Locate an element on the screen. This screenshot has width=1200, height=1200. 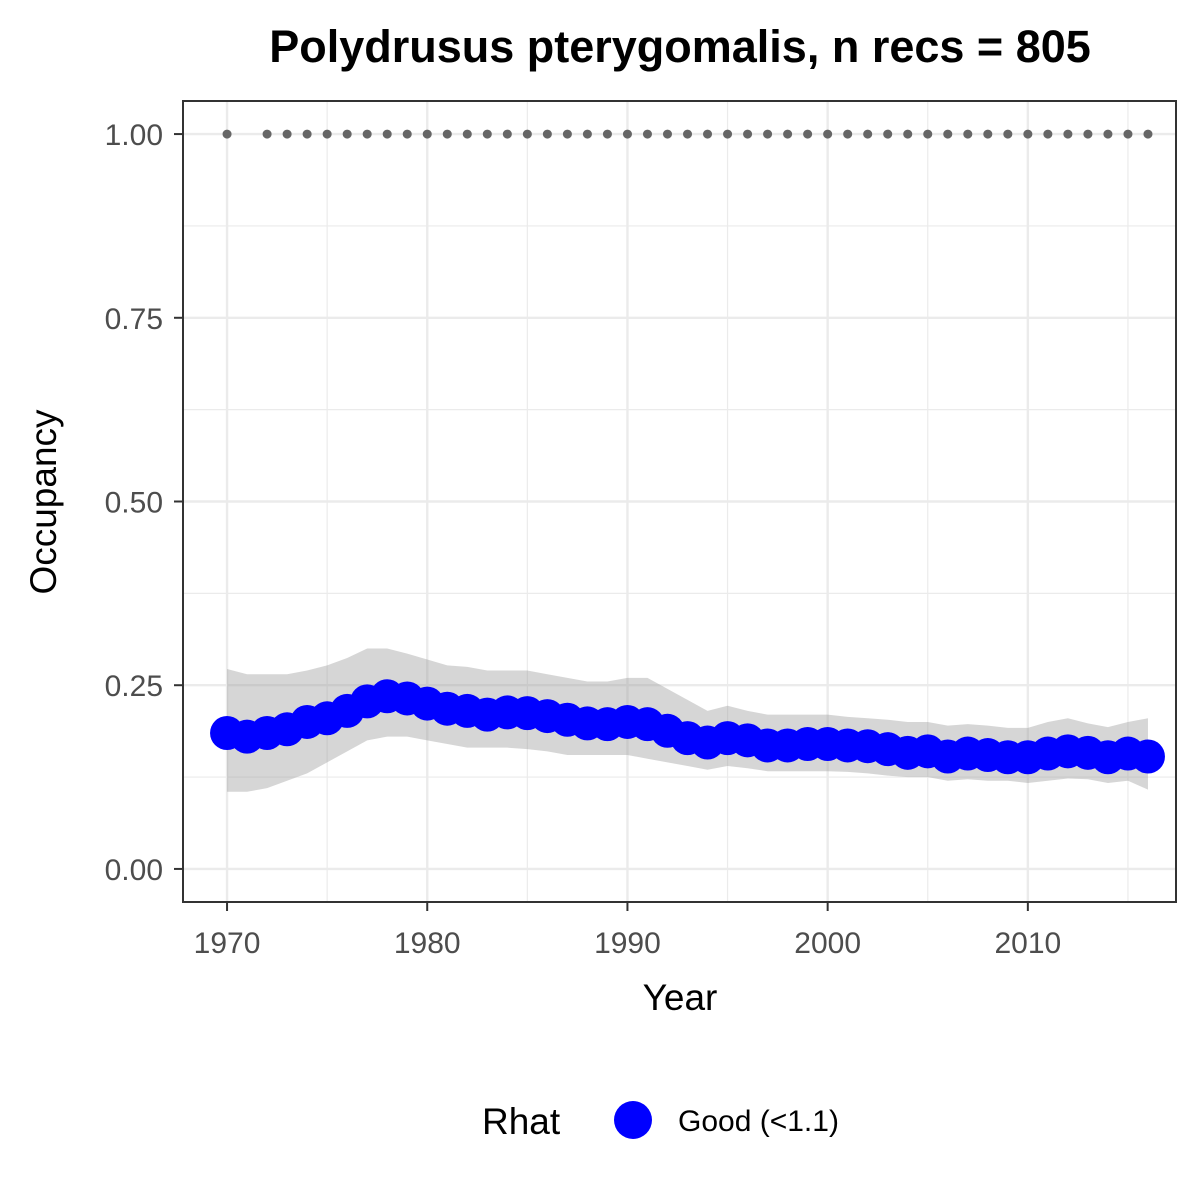
y-tick-label: 1.00 is located at coordinates (134, 135).